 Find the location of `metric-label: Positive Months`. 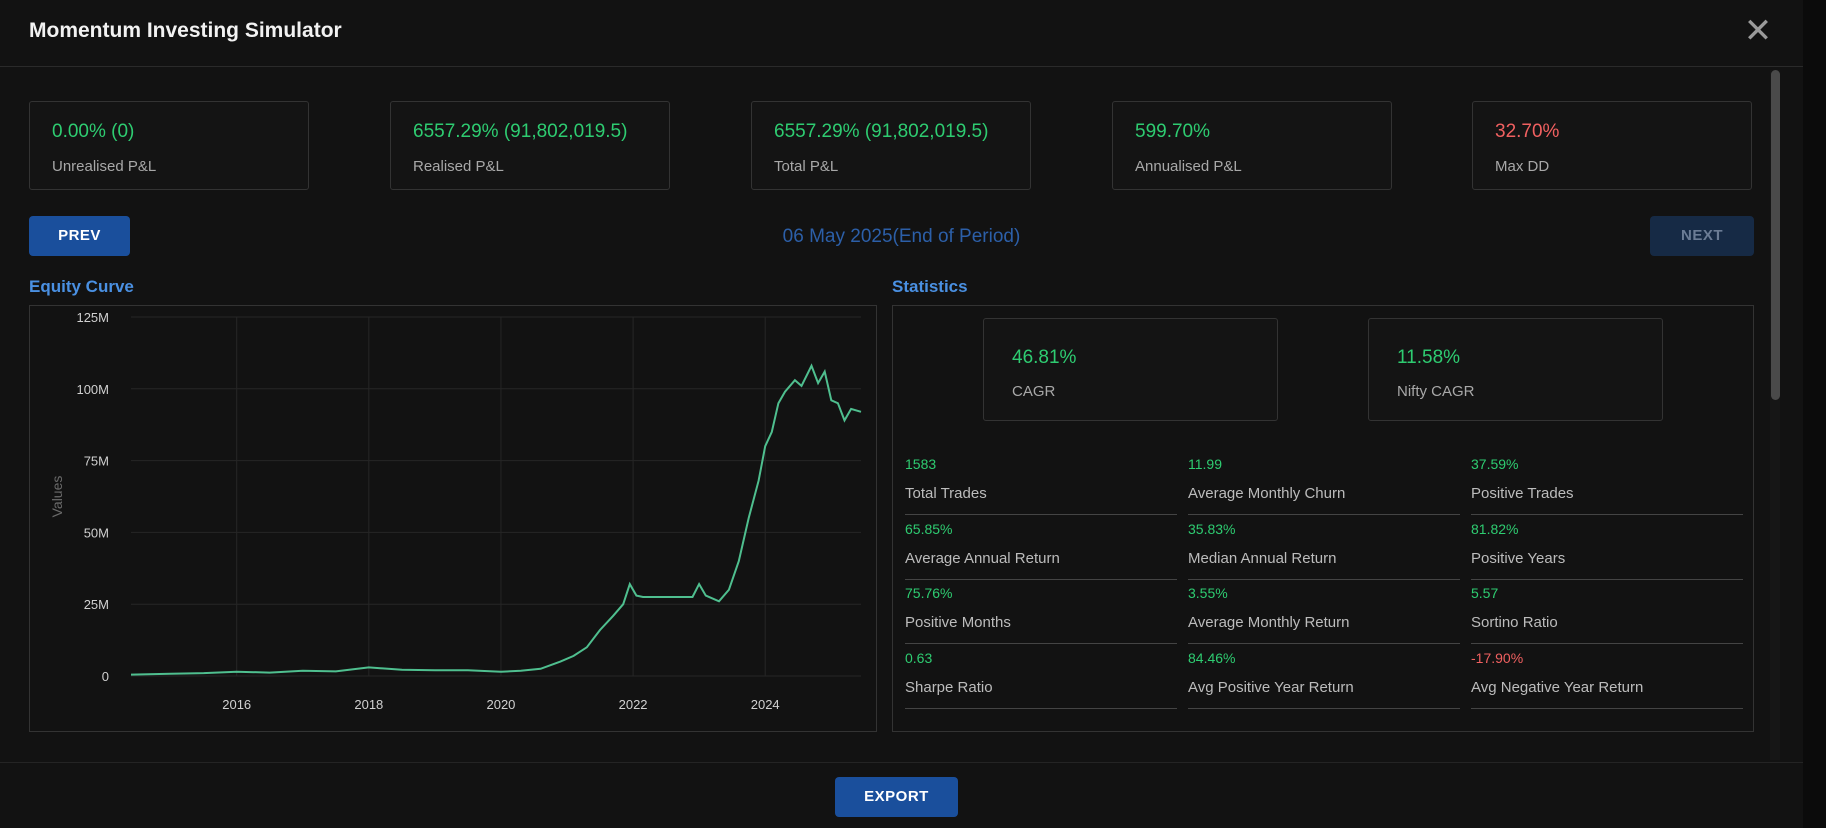

metric-label: Positive Months is located at coordinates (958, 622).